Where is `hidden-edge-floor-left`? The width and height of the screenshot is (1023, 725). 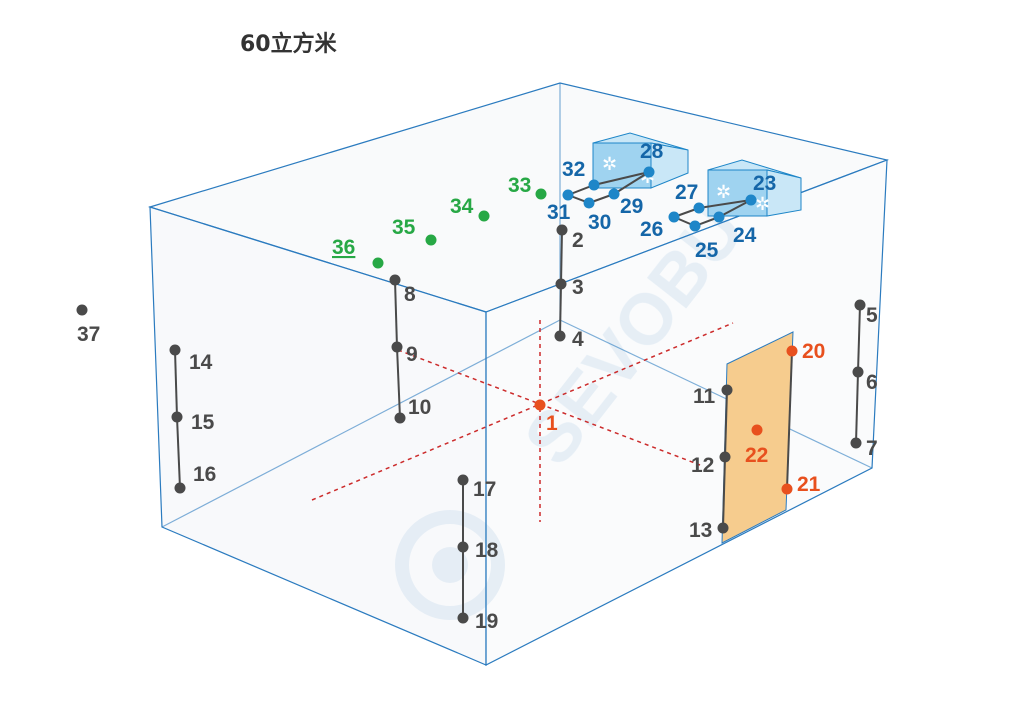 hidden-edge-floor-left is located at coordinates (361, 423).